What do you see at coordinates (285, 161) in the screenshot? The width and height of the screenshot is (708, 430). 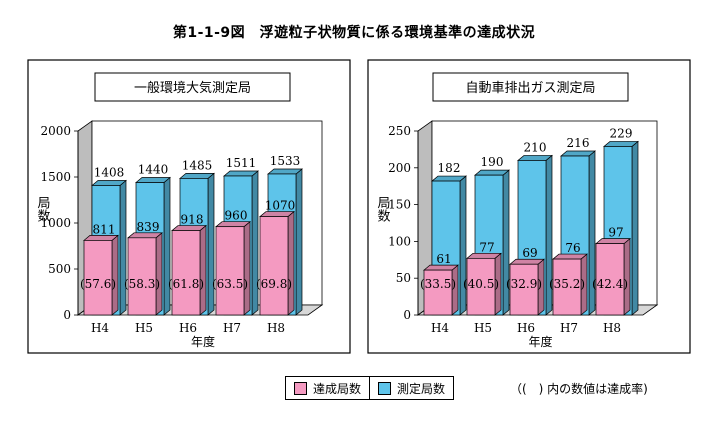 I see `data-label-measured: 1533` at bounding box center [285, 161].